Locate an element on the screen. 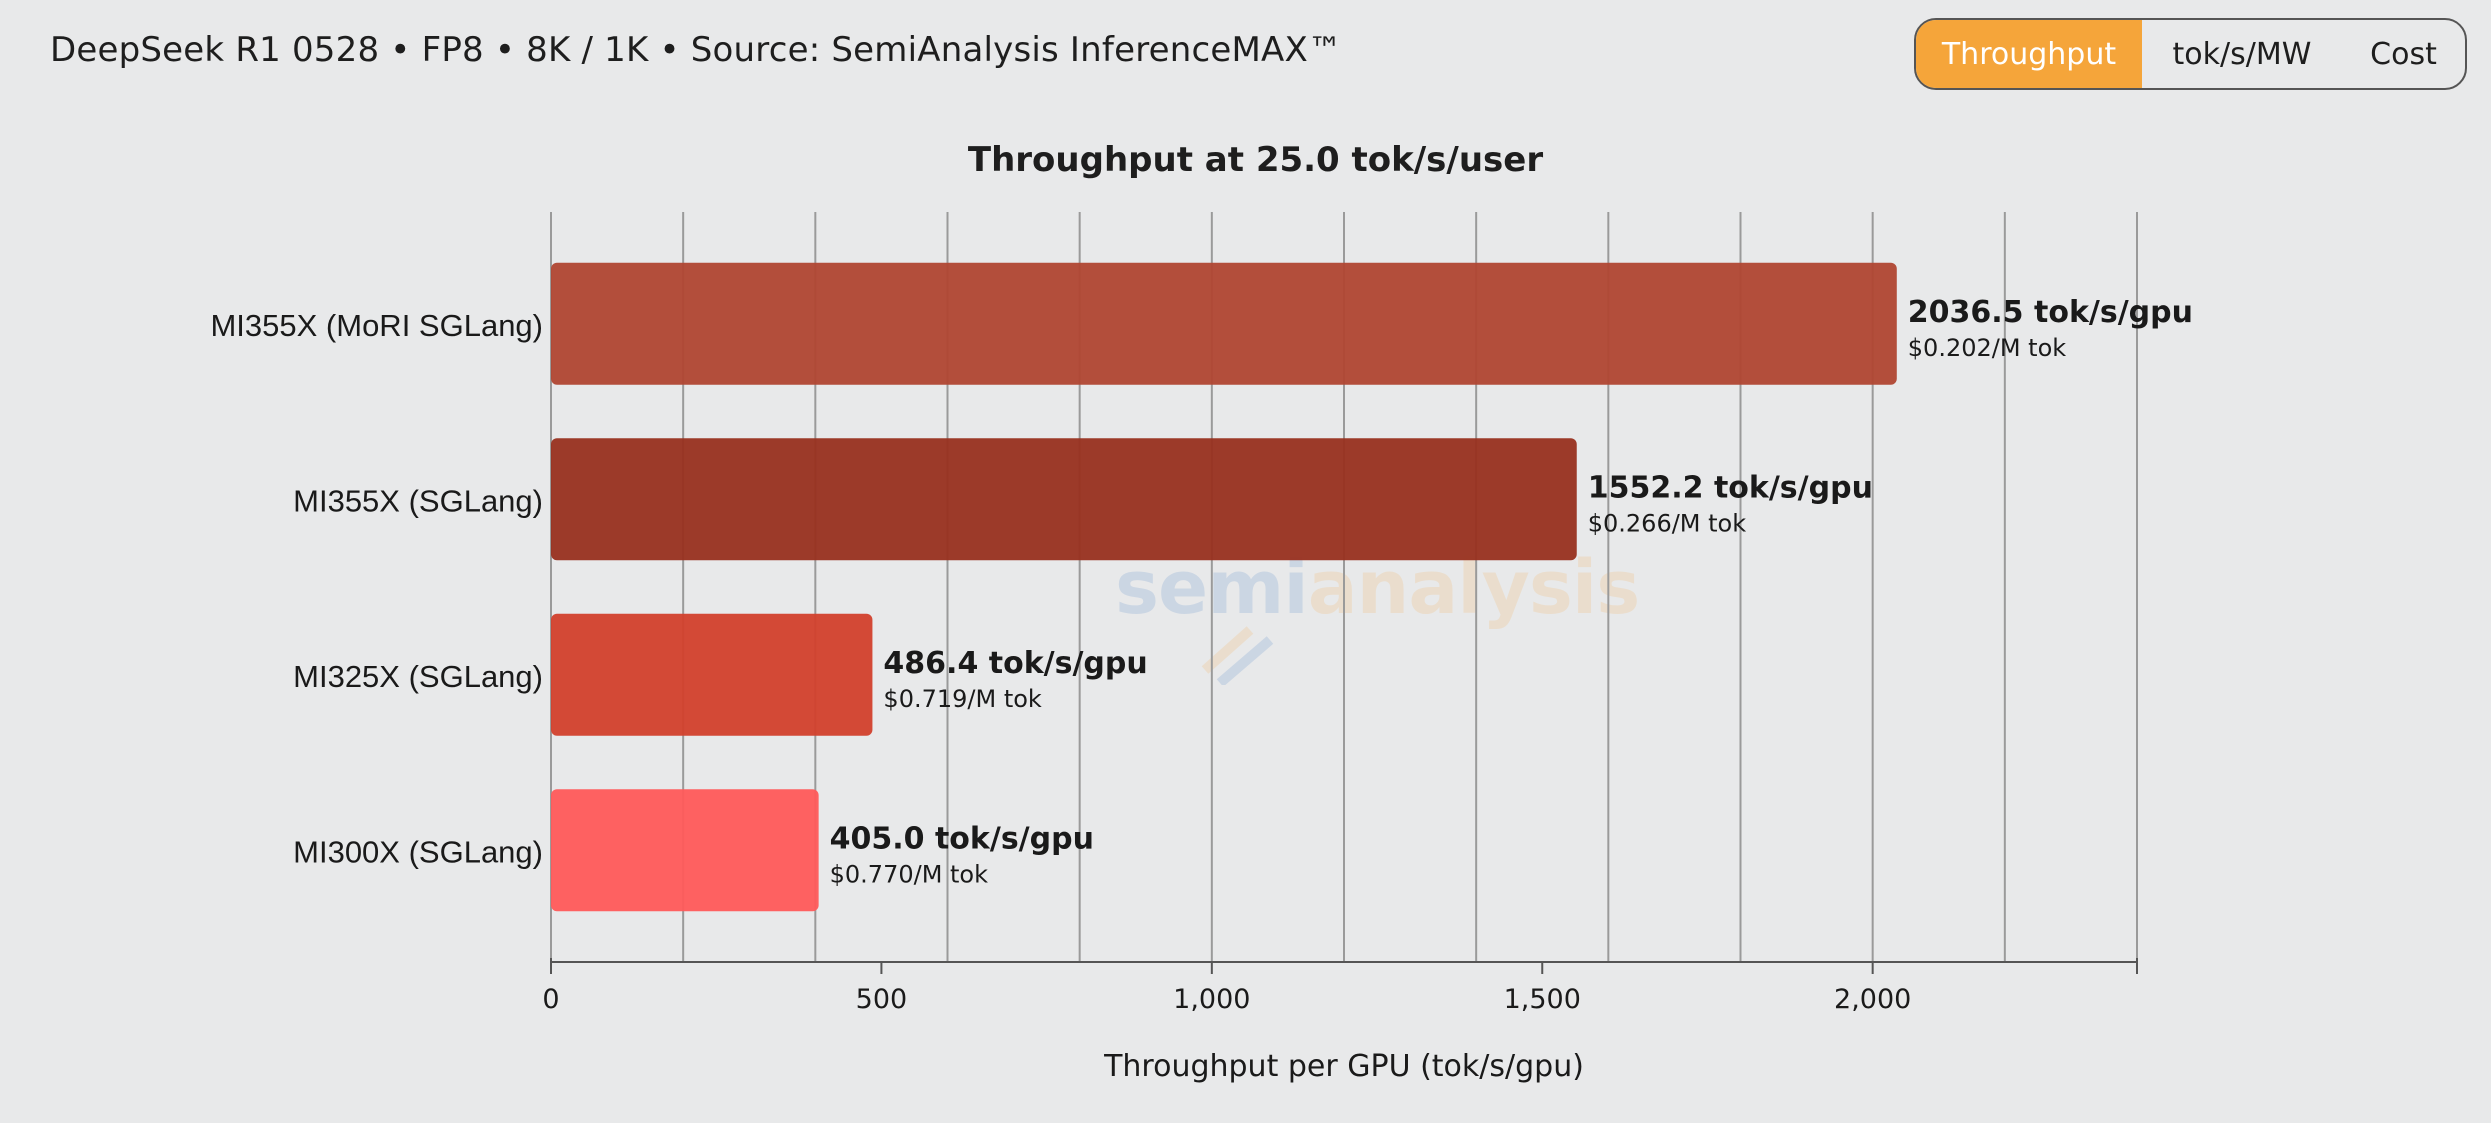 The image size is (2491, 1123). category-label: MI325X (SGLang) is located at coordinates (418, 676).